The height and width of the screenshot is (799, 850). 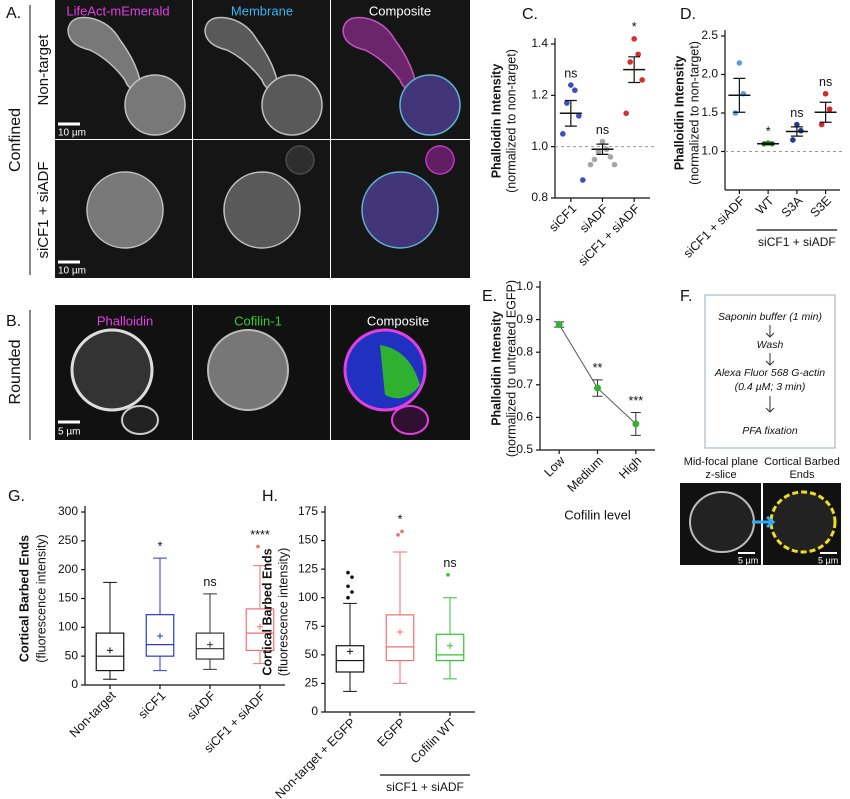 I want to click on y-tick-label: 0.8, so click(x=539, y=197).